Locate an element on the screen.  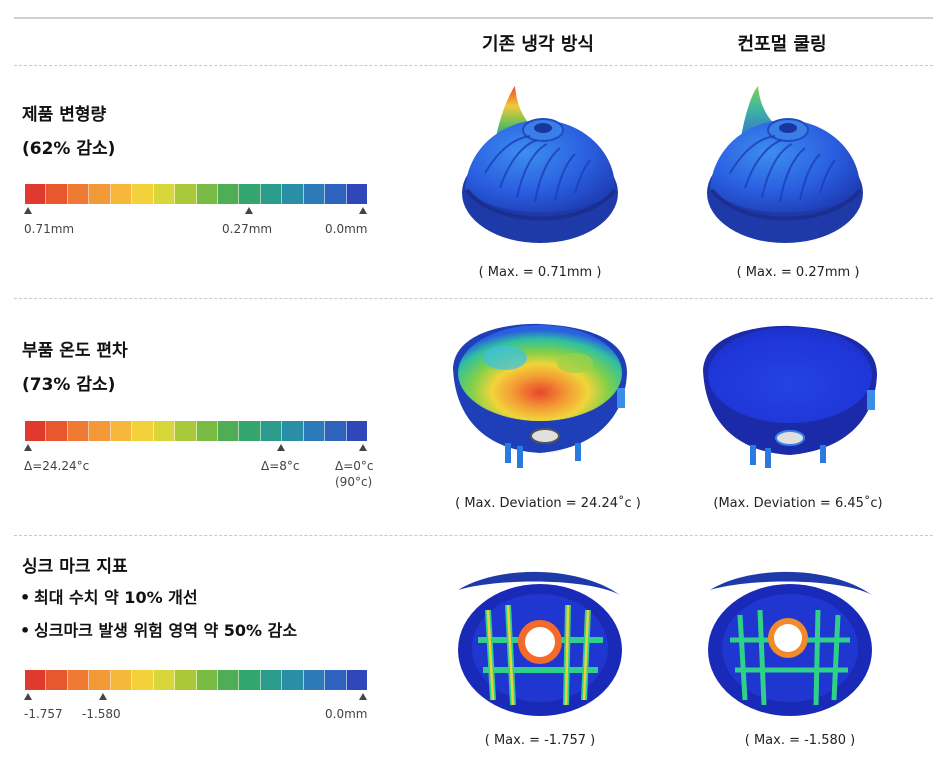
temperature-simulation-conventional-icon is located at coordinates (540, 395).